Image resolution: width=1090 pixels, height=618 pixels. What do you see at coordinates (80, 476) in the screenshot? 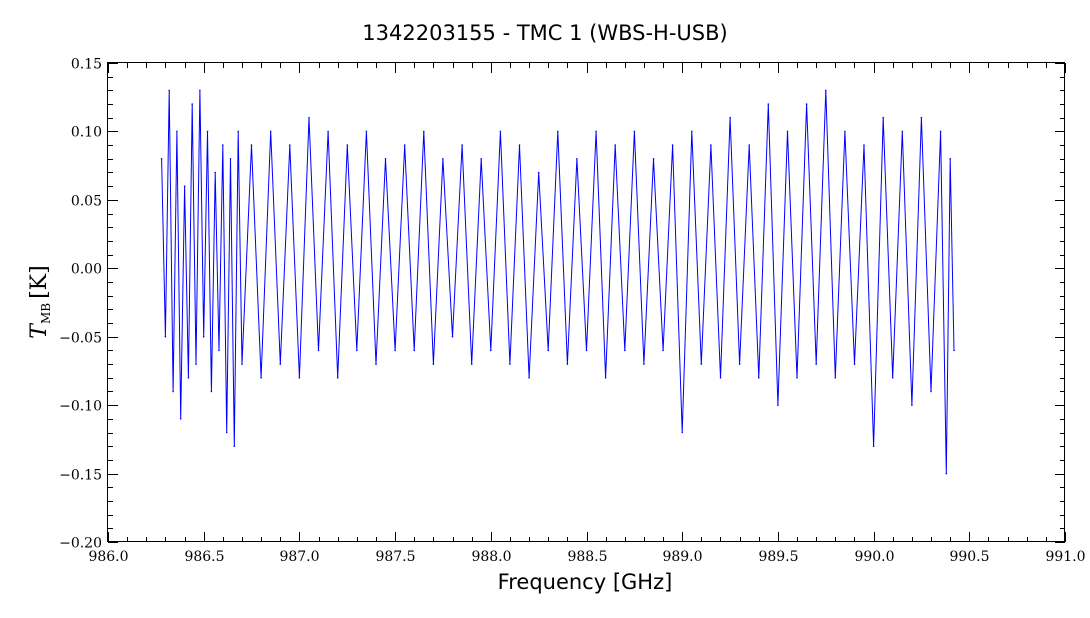
I see `y-tick-label: −0.15` at bounding box center [80, 476].